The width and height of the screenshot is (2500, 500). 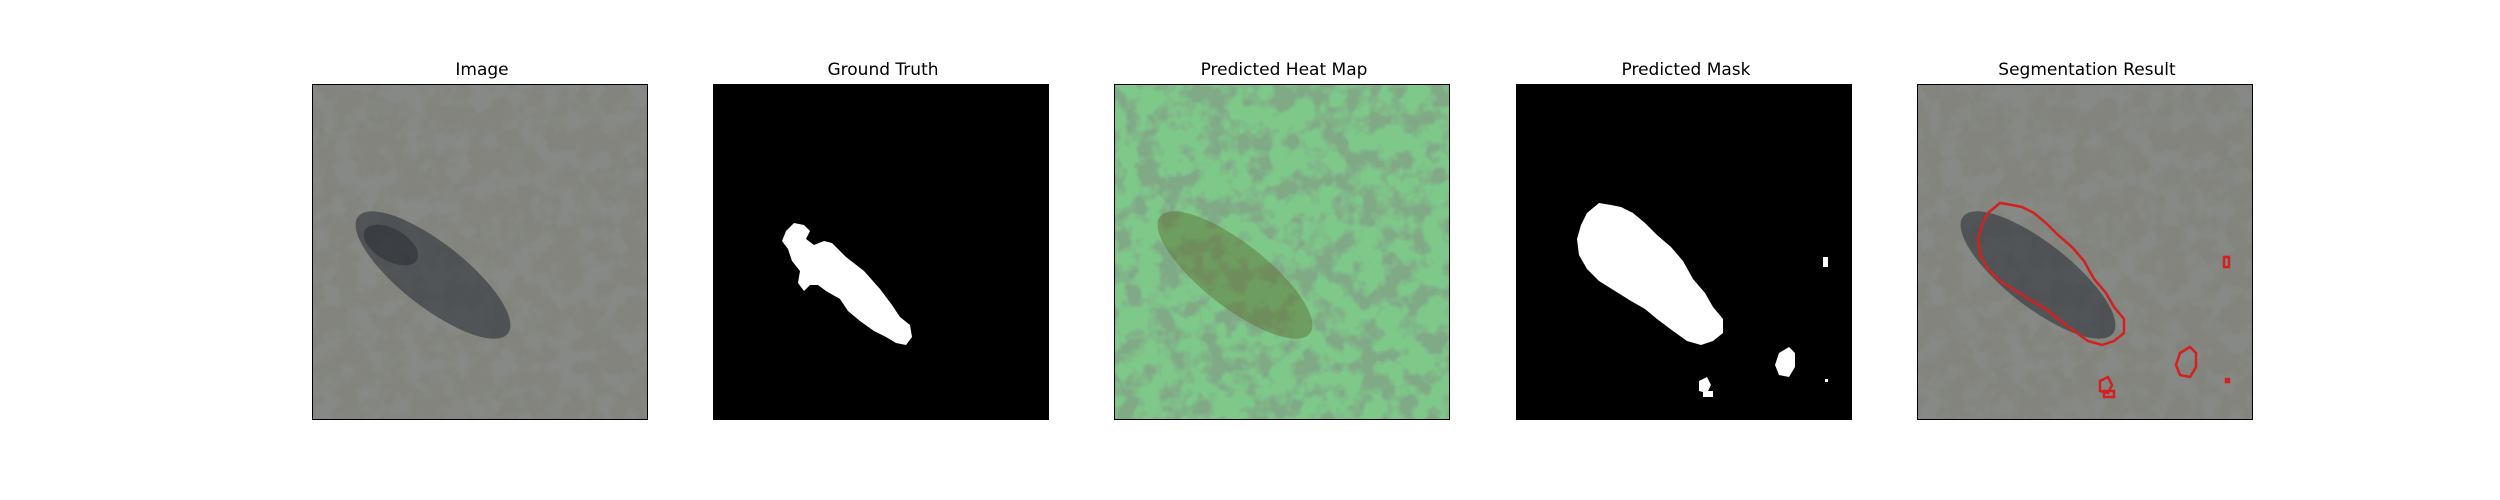 I want to click on panel-title: Segmentation Result, so click(x=2087, y=70).